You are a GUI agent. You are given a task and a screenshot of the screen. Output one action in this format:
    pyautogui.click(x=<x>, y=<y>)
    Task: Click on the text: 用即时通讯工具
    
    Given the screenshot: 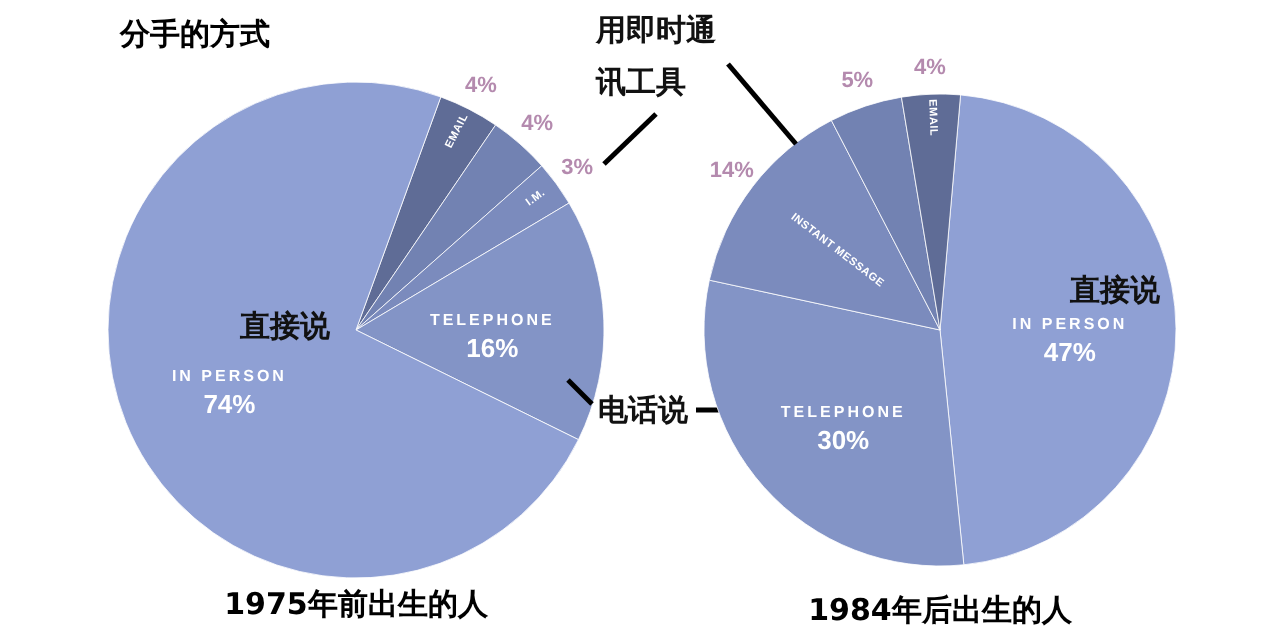 What is the action you would take?
    pyautogui.click(x=656, y=56)
    